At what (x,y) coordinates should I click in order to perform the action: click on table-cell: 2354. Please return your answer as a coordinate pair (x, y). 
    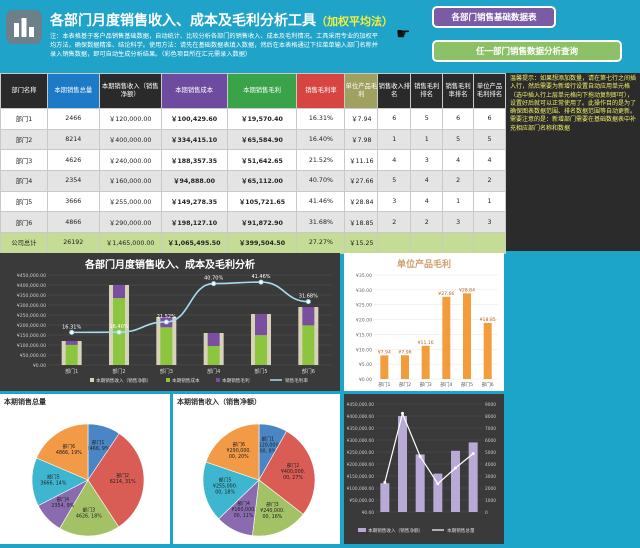
    Looking at the image, I should click on (73, 181).